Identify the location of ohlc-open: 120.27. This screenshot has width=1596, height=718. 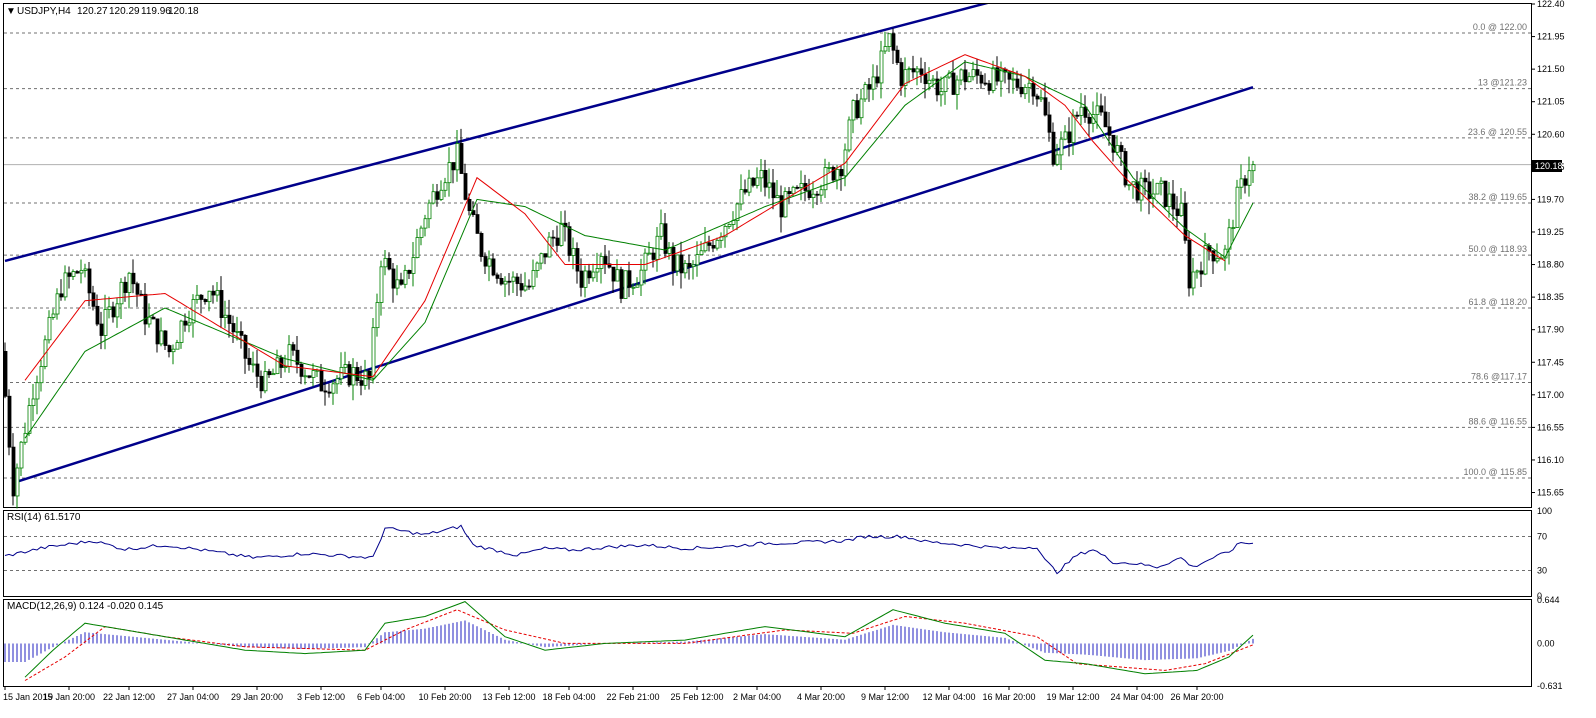
(92, 11).